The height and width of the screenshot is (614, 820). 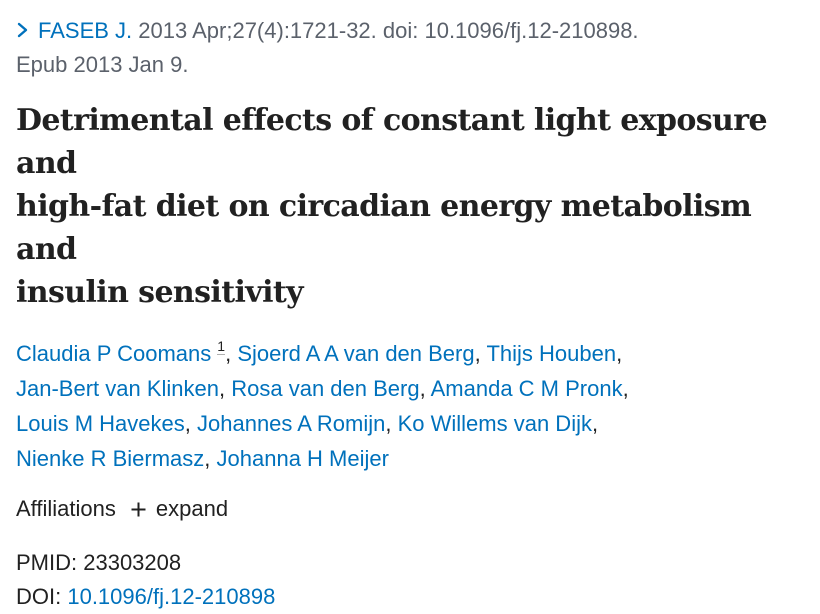 I want to click on chevron-right-icon, so click(x=23, y=30).